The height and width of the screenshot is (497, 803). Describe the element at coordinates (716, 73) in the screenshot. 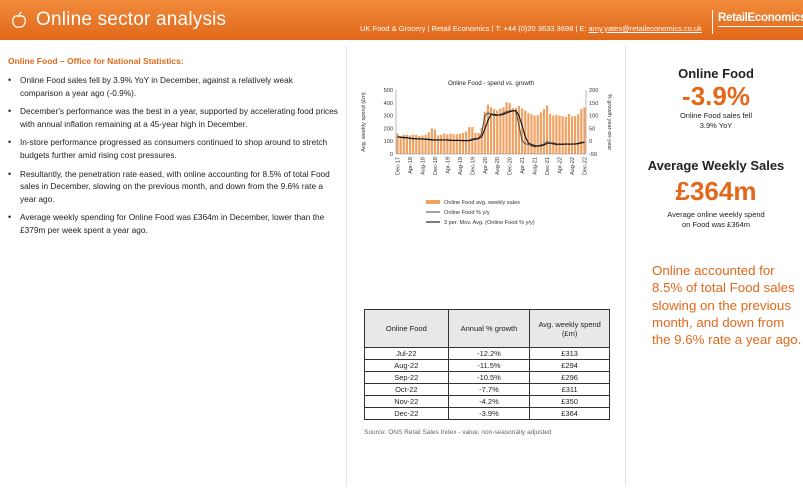

I see `kpi-online-food-title: Online Food` at that location.